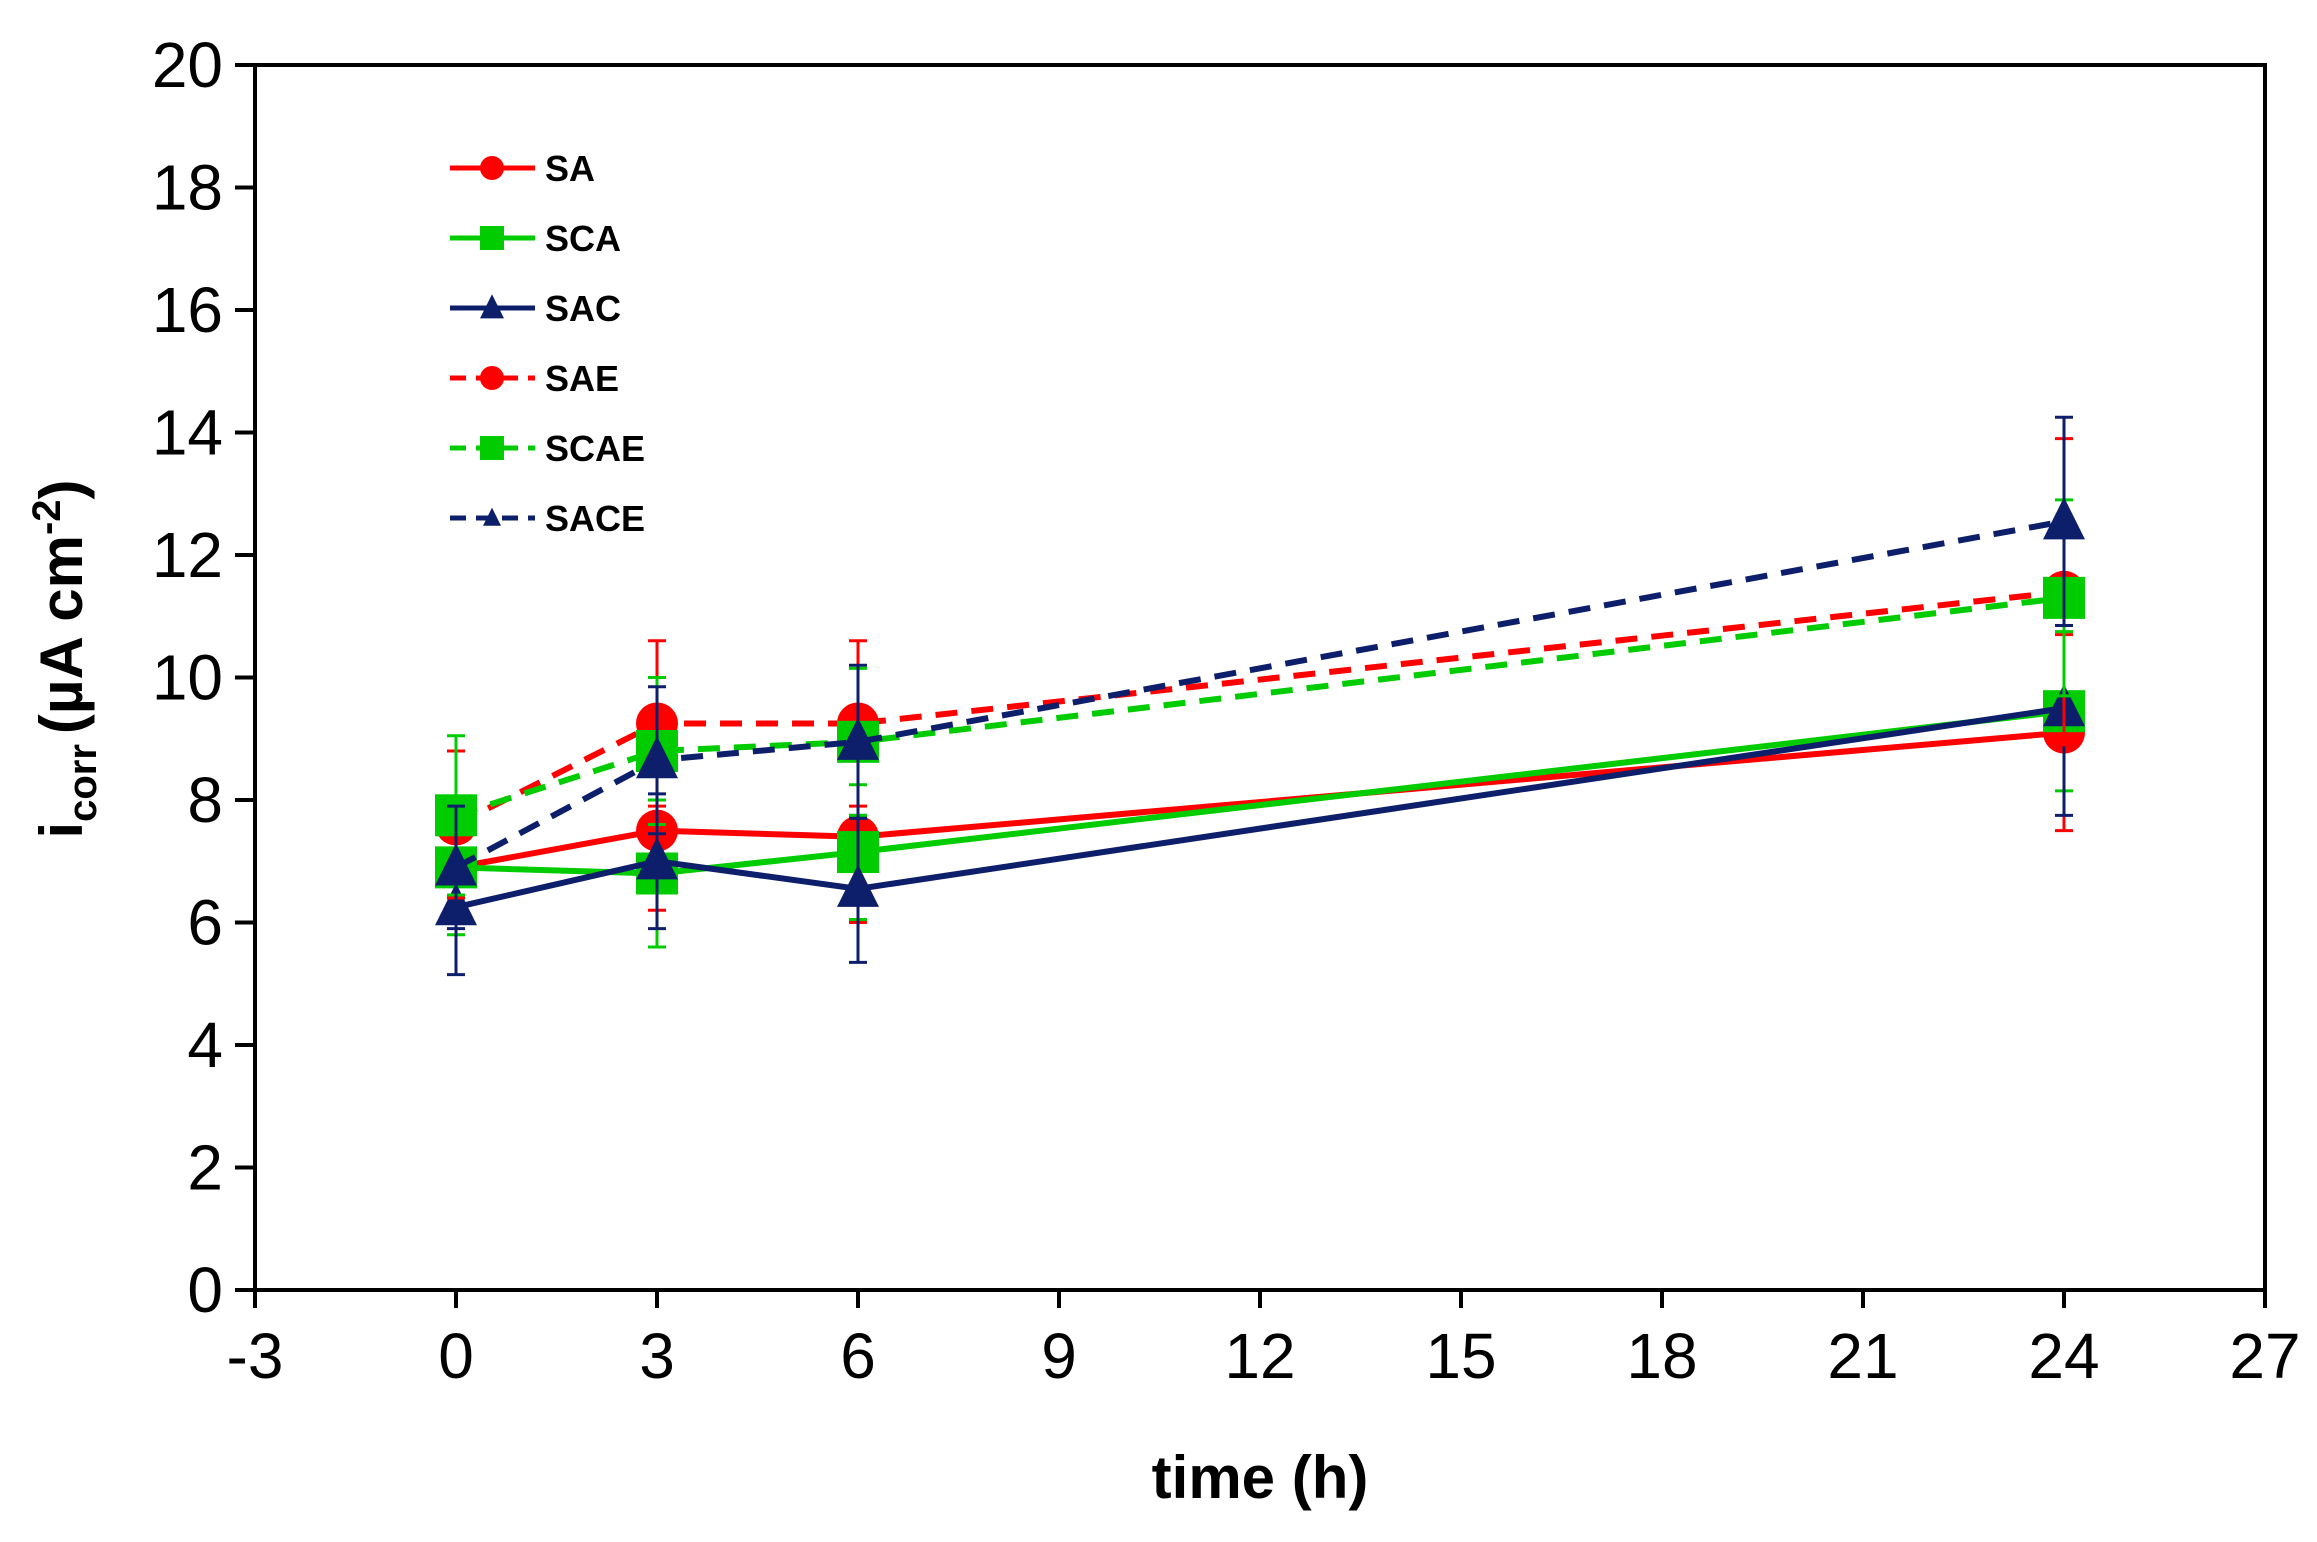  What do you see at coordinates (61, 489) in the screenshot?
I see `y-axis-title-close: )` at bounding box center [61, 489].